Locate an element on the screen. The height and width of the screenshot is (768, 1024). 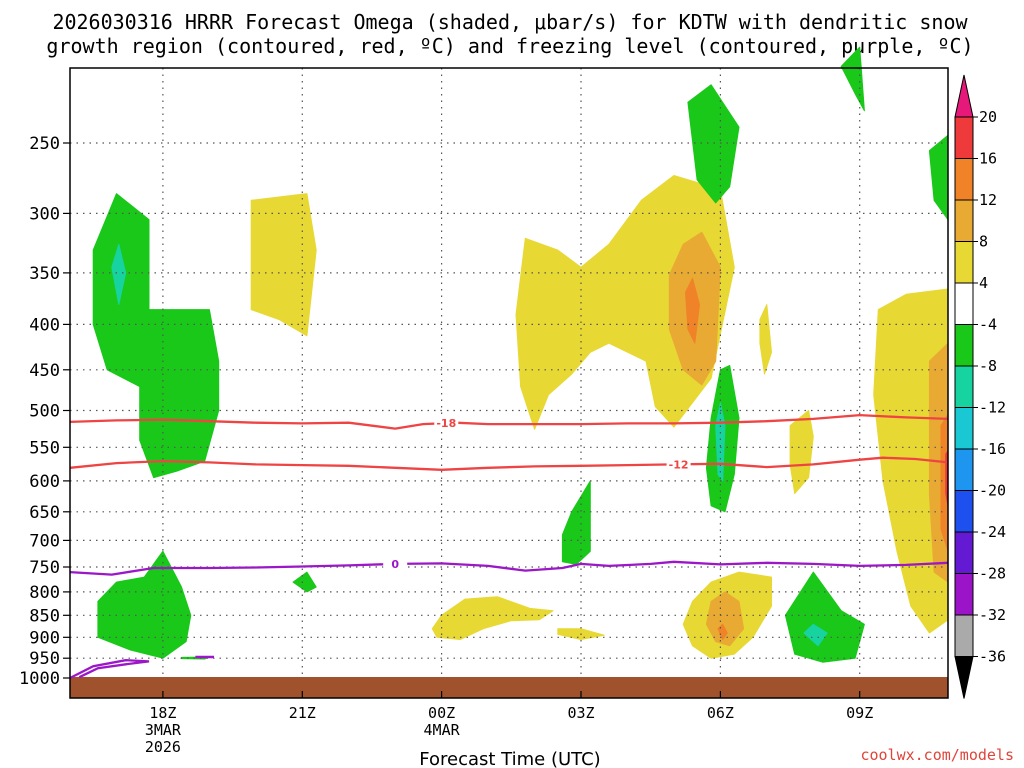
contour-label-0: 0 is located at coordinates (395, 564).